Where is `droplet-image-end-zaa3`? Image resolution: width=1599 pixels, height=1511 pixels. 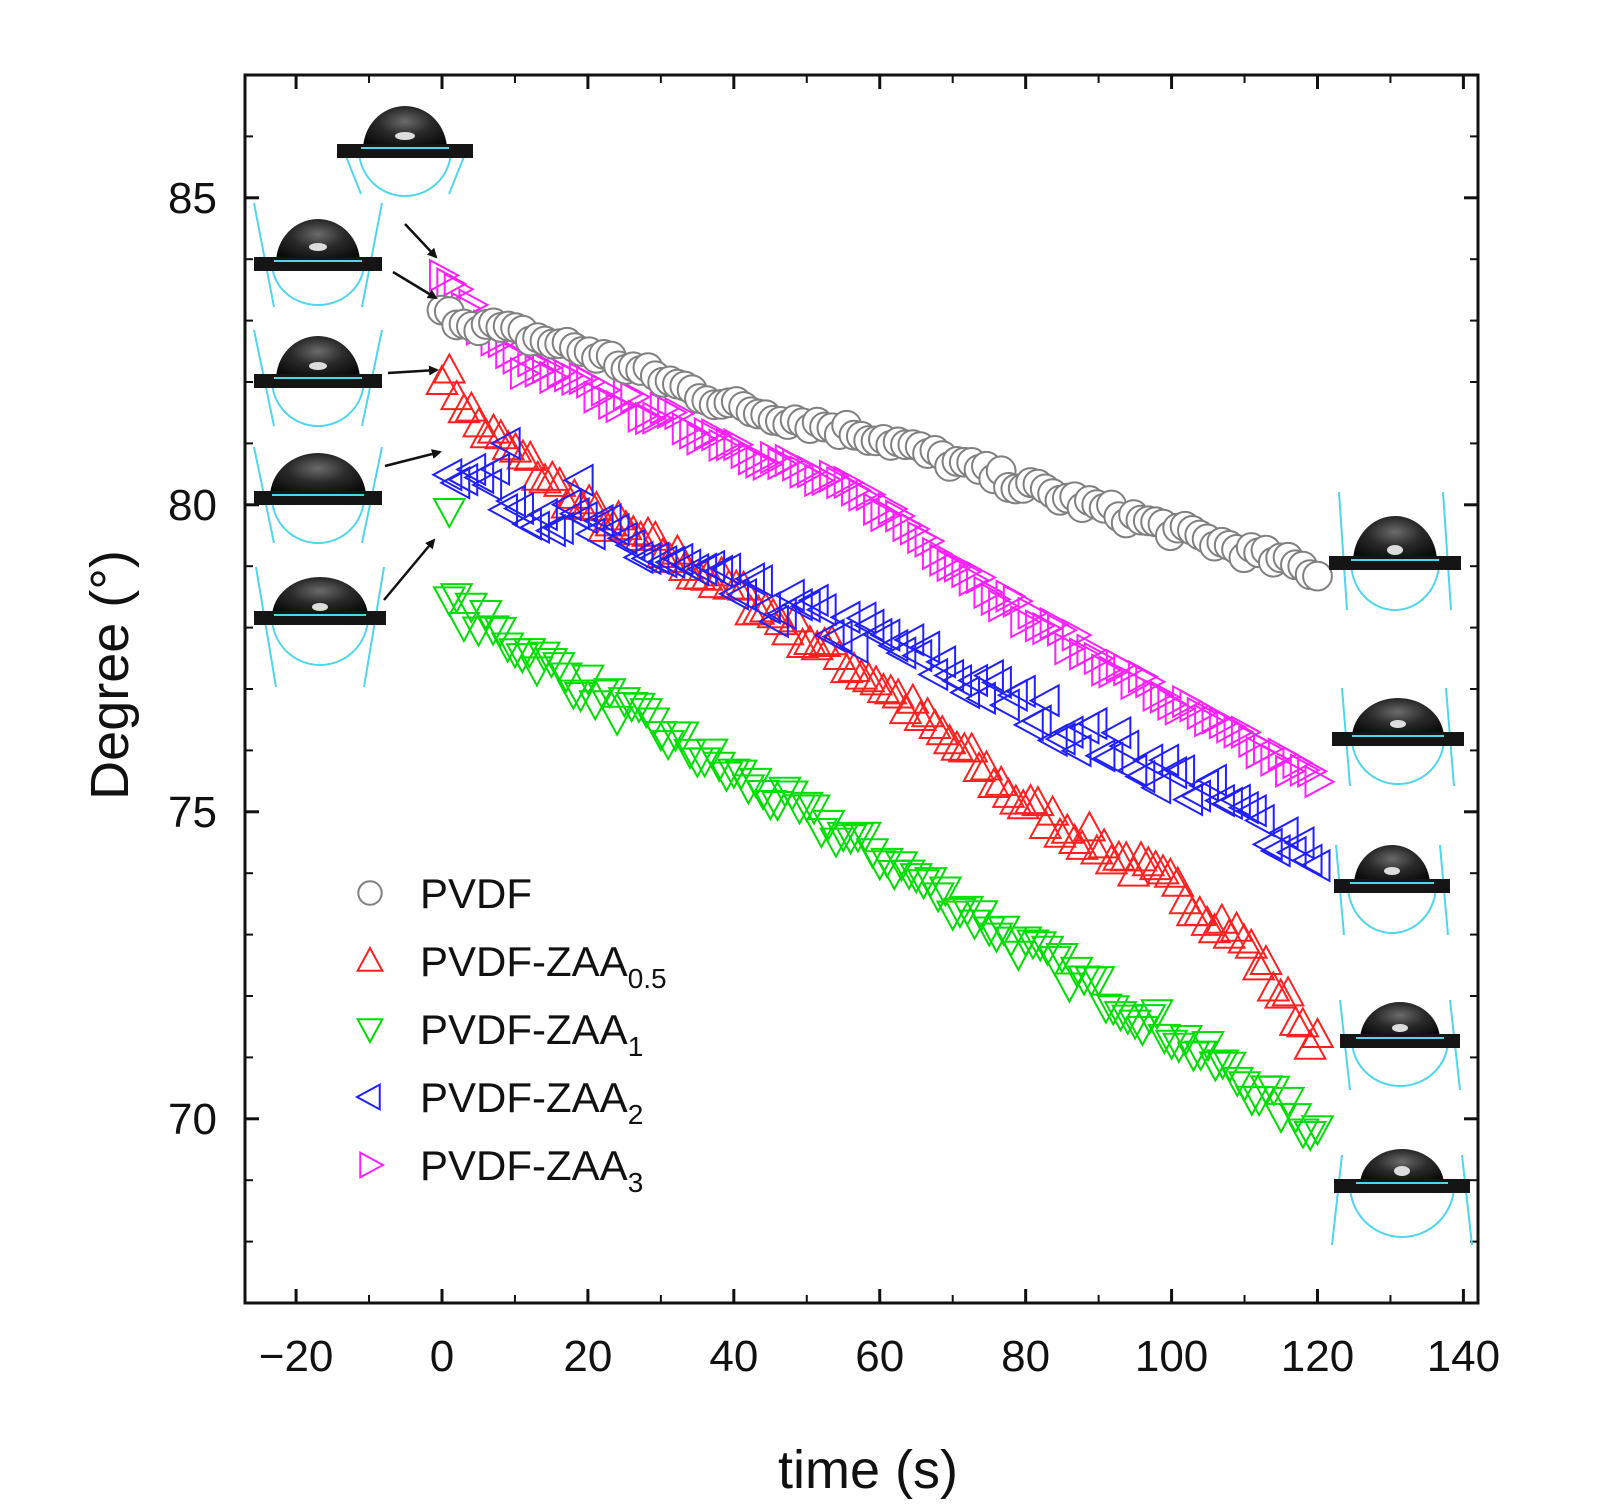
droplet-image-end-zaa3 is located at coordinates (1398, 737).